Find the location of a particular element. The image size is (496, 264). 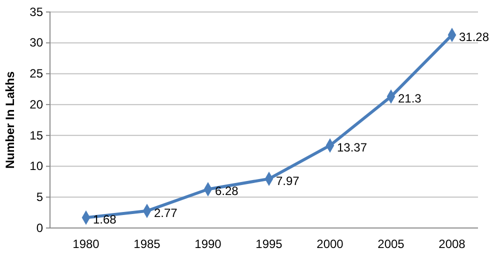

y-axis-title: Number In Lakhs is located at coordinates (10, 120).